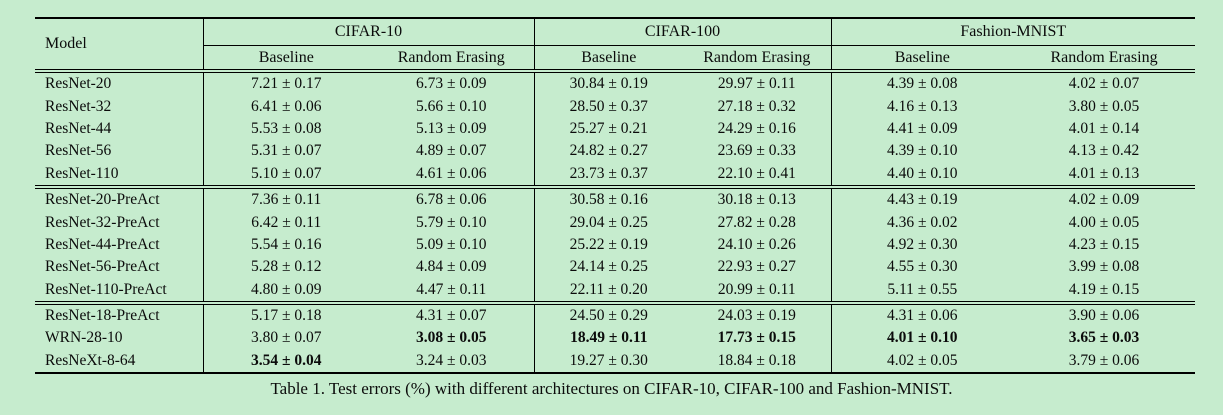 The height and width of the screenshot is (415, 1223). I want to click on column-group-fashion-mnist: Fashion-MNIST, so click(1013, 31).